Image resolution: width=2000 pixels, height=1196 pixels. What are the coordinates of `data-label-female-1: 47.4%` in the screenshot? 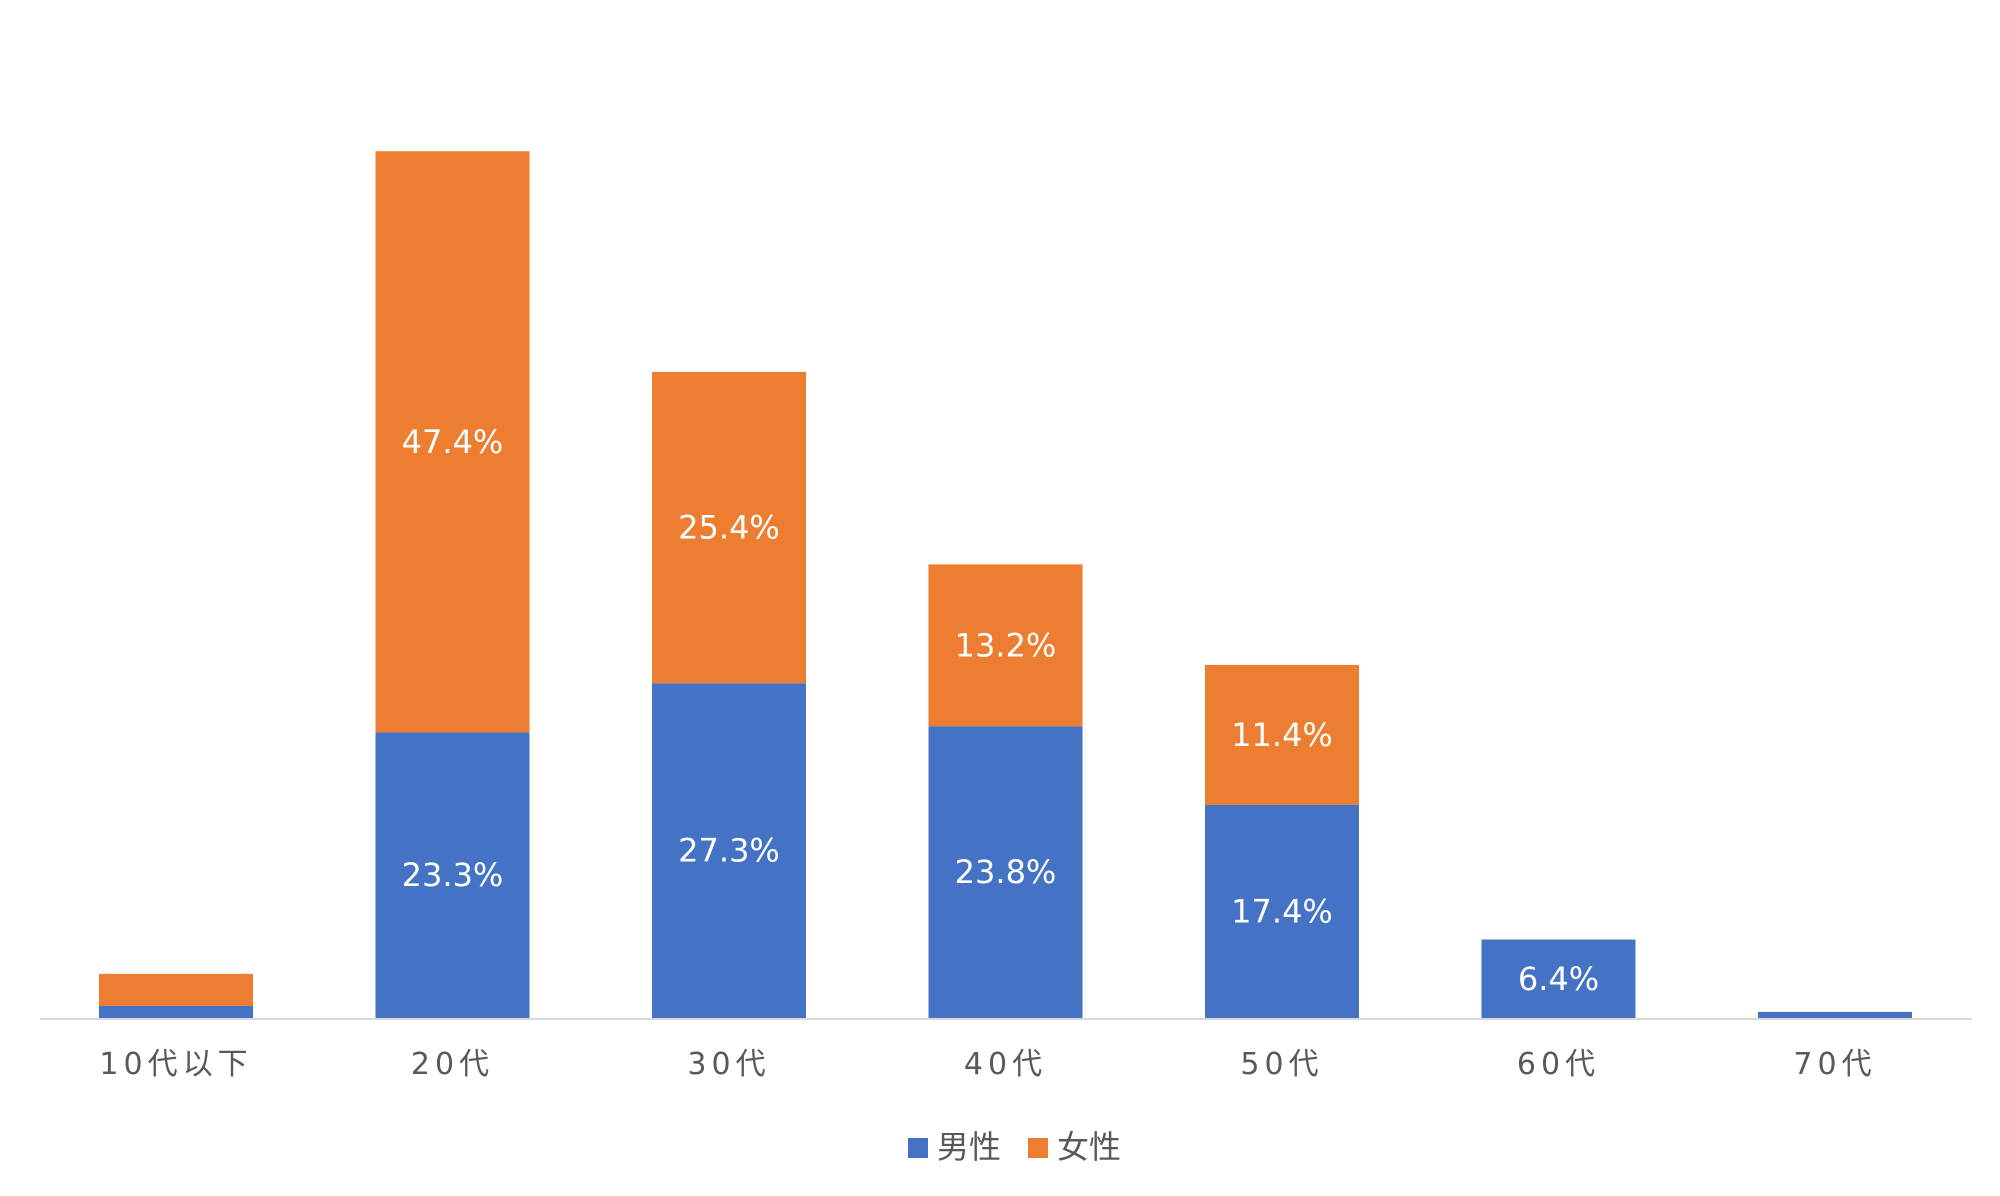 It's located at (453, 442).